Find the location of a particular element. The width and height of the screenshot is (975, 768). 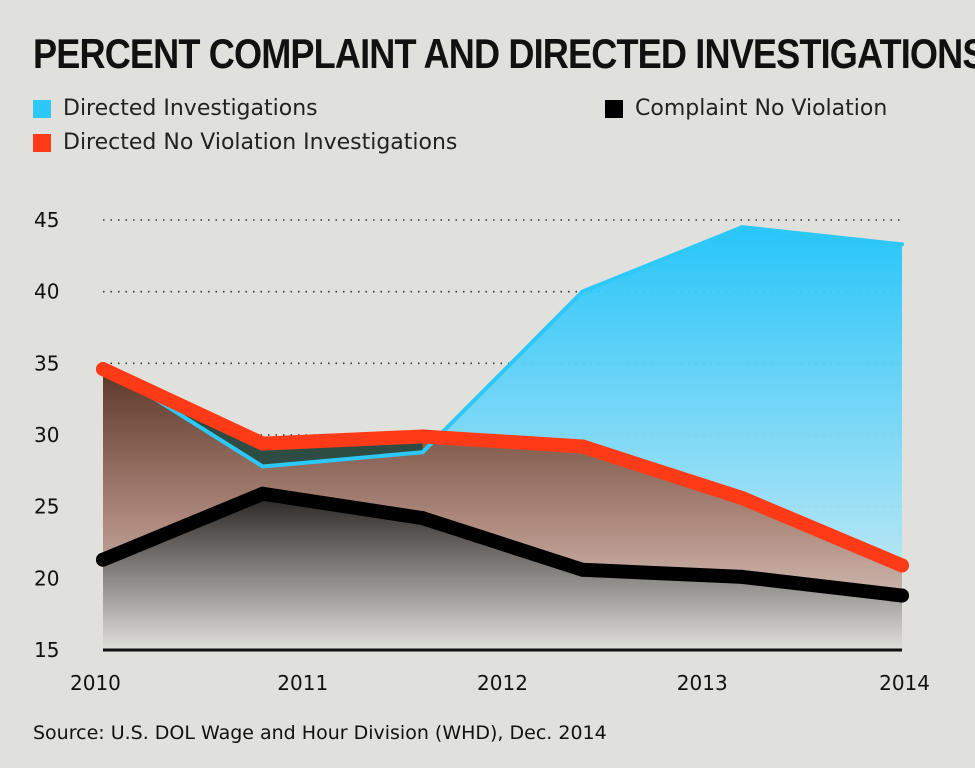

legend-swatch-directed-no-violation is located at coordinates (42, 142).